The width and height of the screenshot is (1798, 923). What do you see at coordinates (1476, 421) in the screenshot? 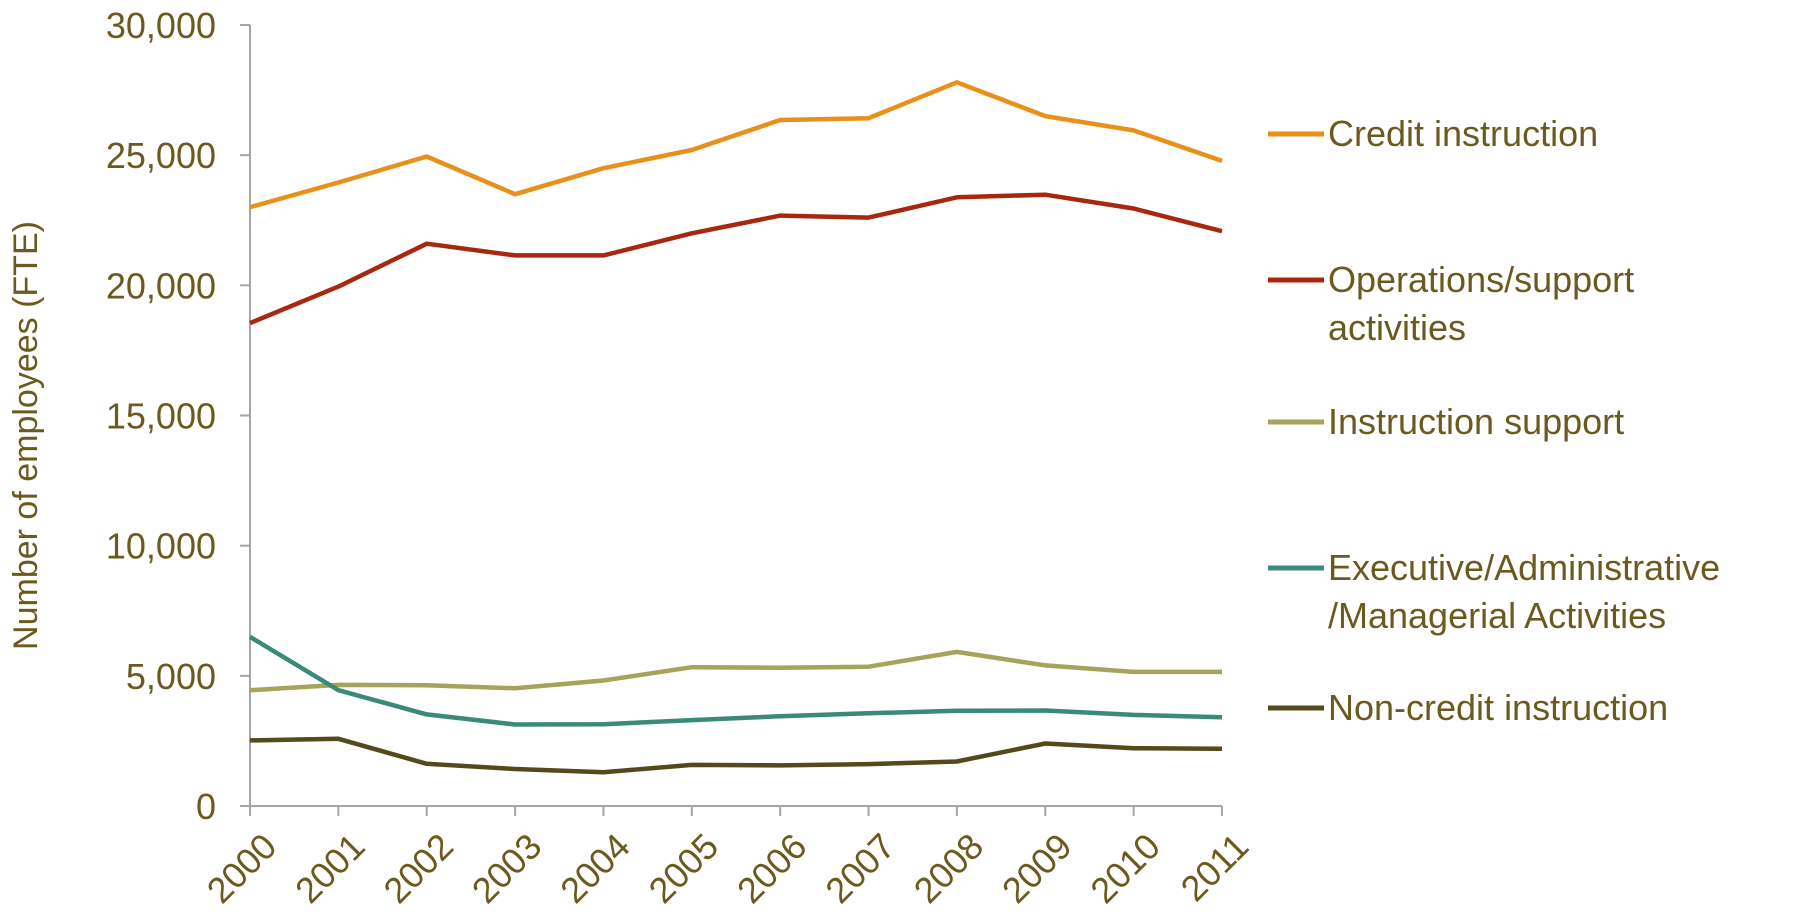
I see `legend-label: Instruction support` at bounding box center [1476, 421].